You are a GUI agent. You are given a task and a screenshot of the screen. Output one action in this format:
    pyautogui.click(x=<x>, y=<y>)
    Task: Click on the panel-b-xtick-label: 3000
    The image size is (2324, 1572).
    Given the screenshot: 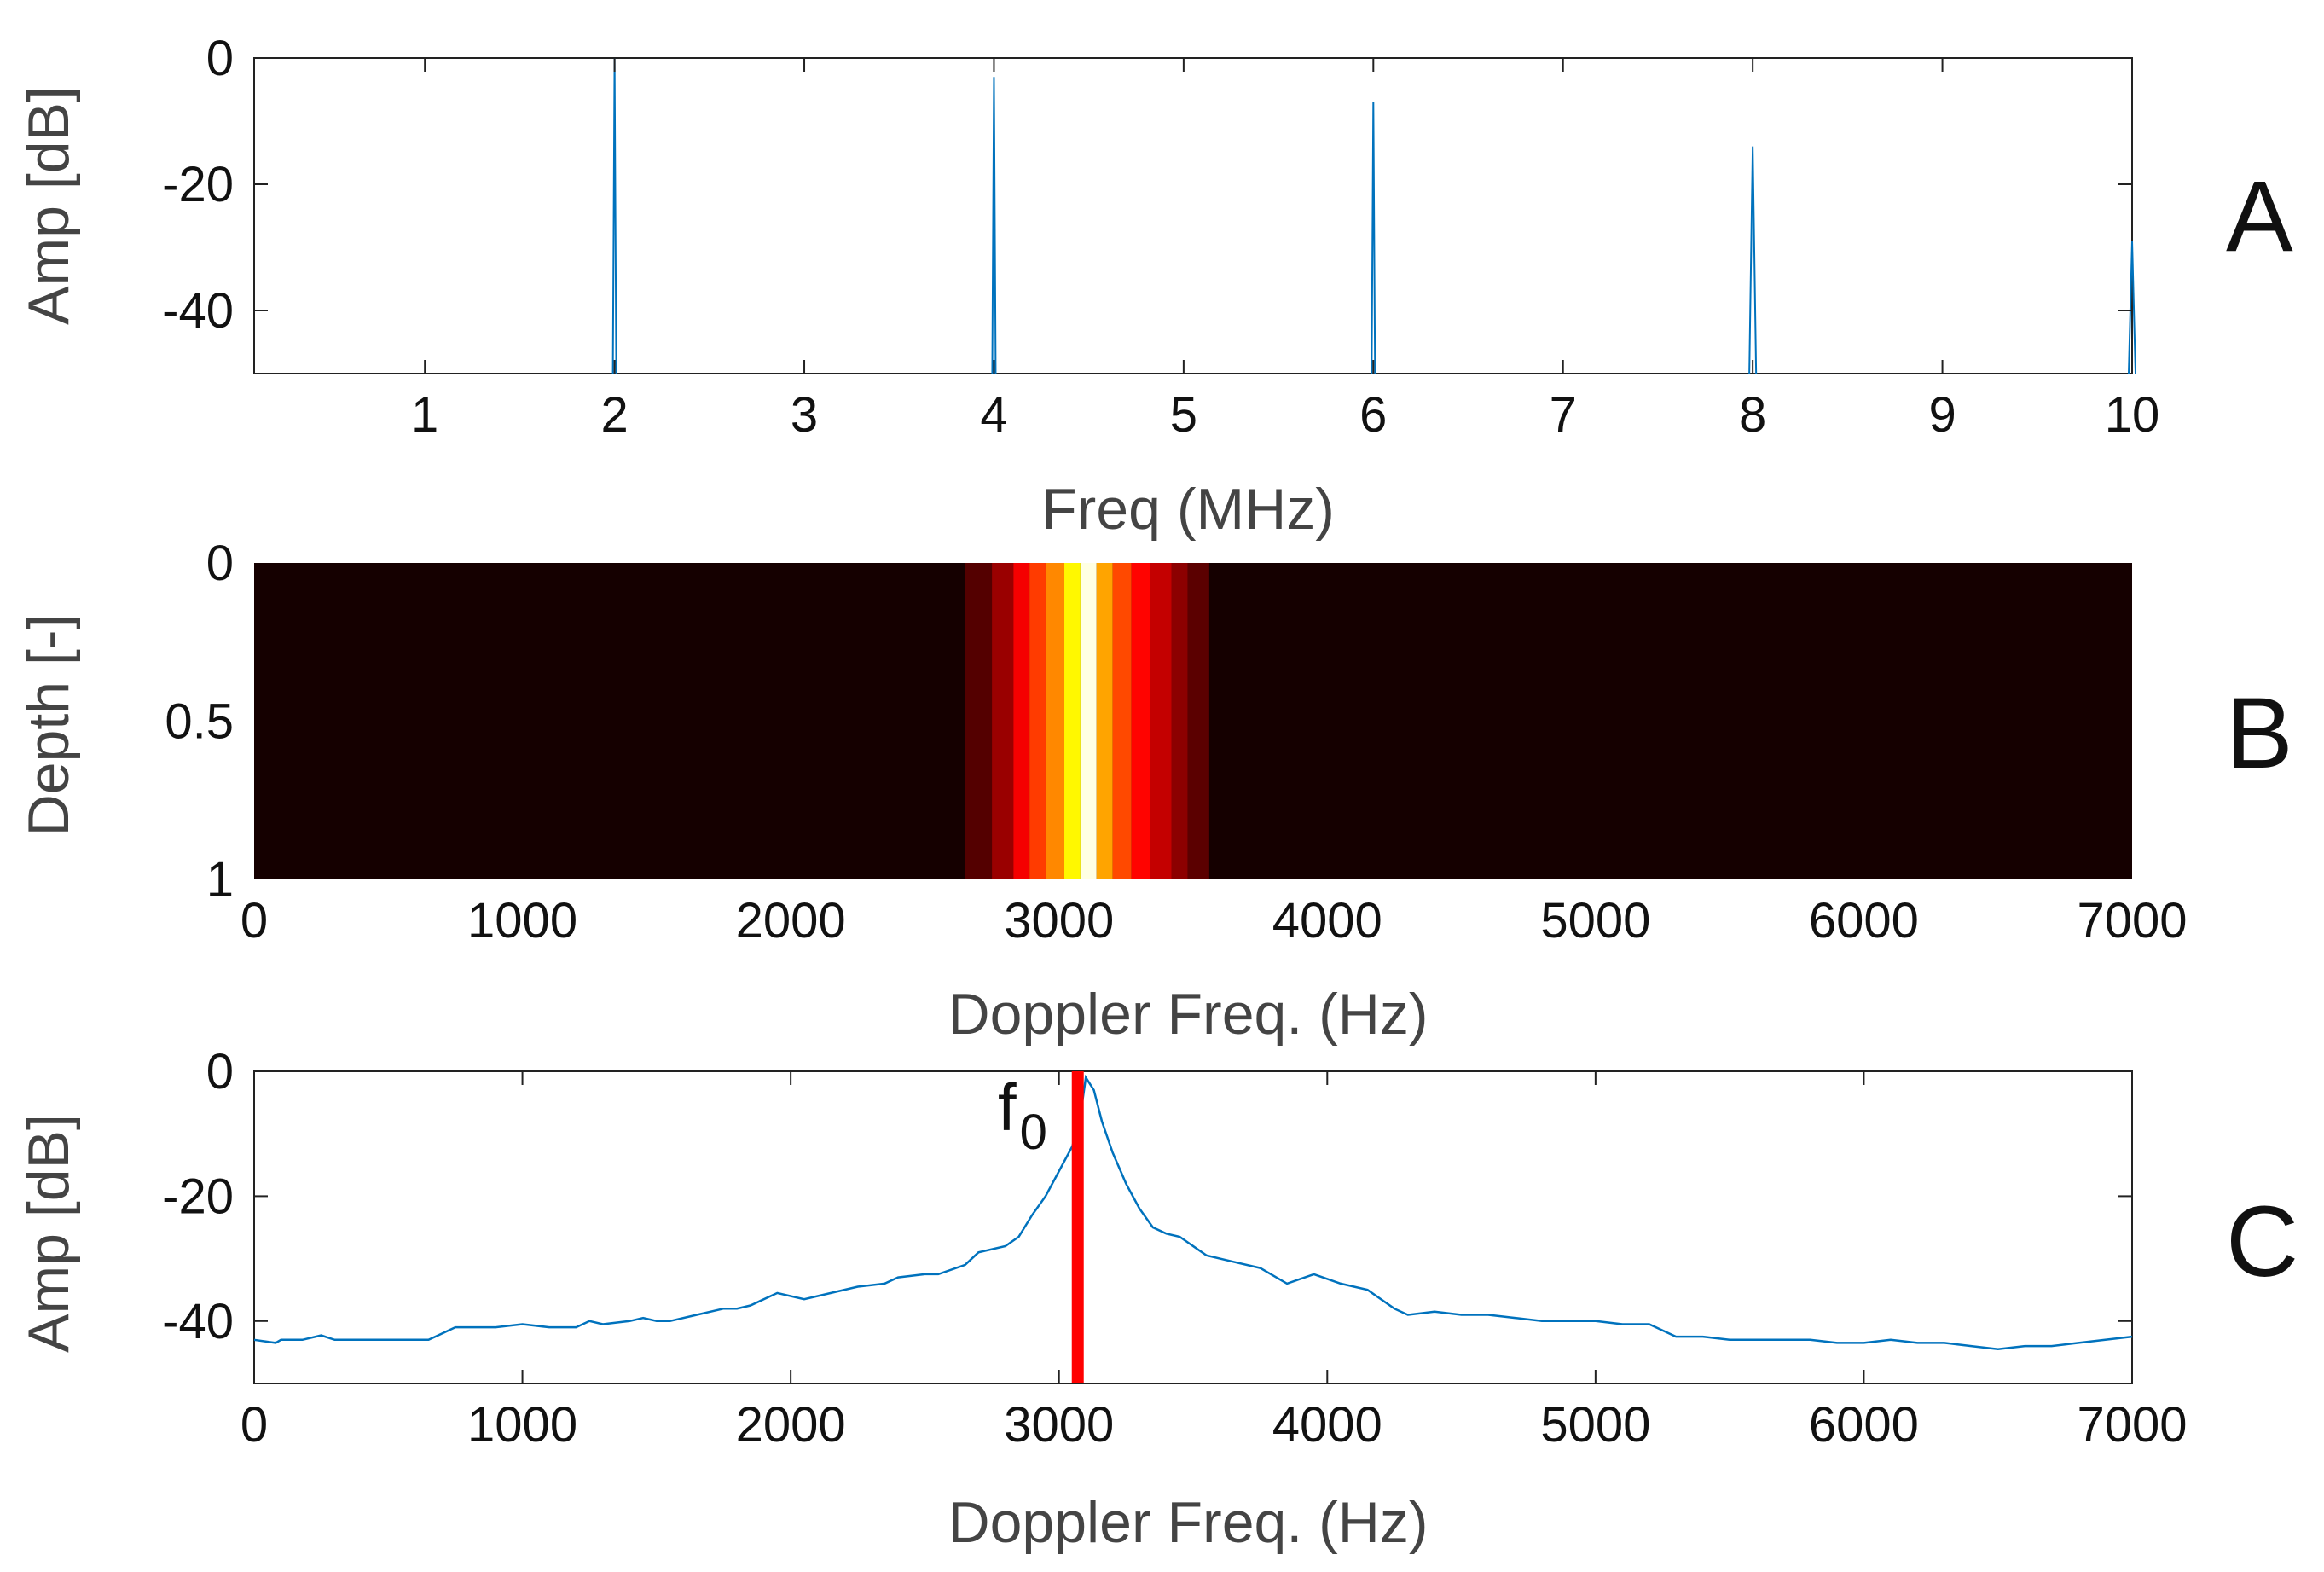 What is the action you would take?
    pyautogui.click(x=1059, y=920)
    